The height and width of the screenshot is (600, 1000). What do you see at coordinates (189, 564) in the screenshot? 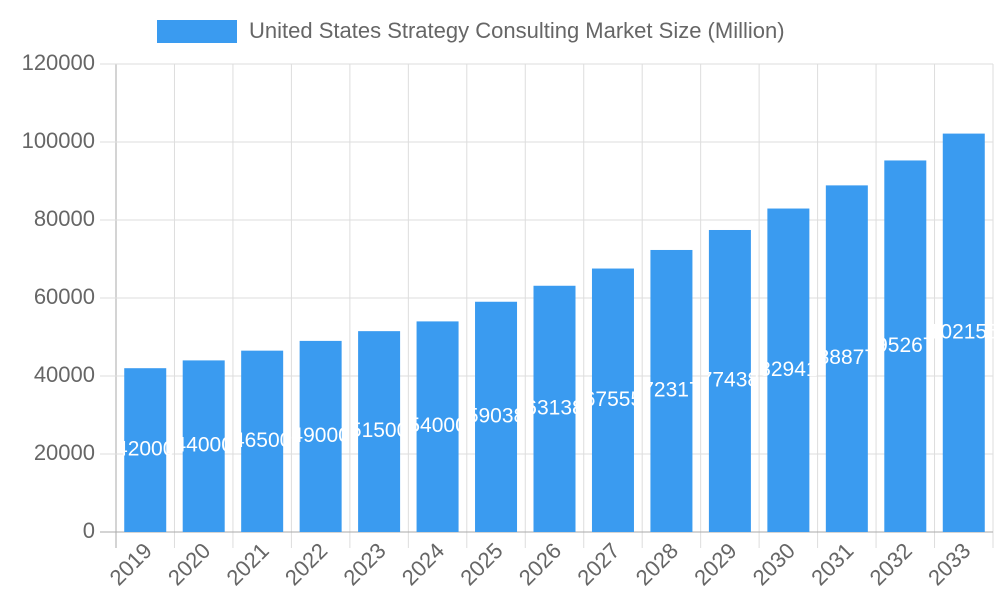
I see `x-tick-label: 2020` at bounding box center [189, 564].